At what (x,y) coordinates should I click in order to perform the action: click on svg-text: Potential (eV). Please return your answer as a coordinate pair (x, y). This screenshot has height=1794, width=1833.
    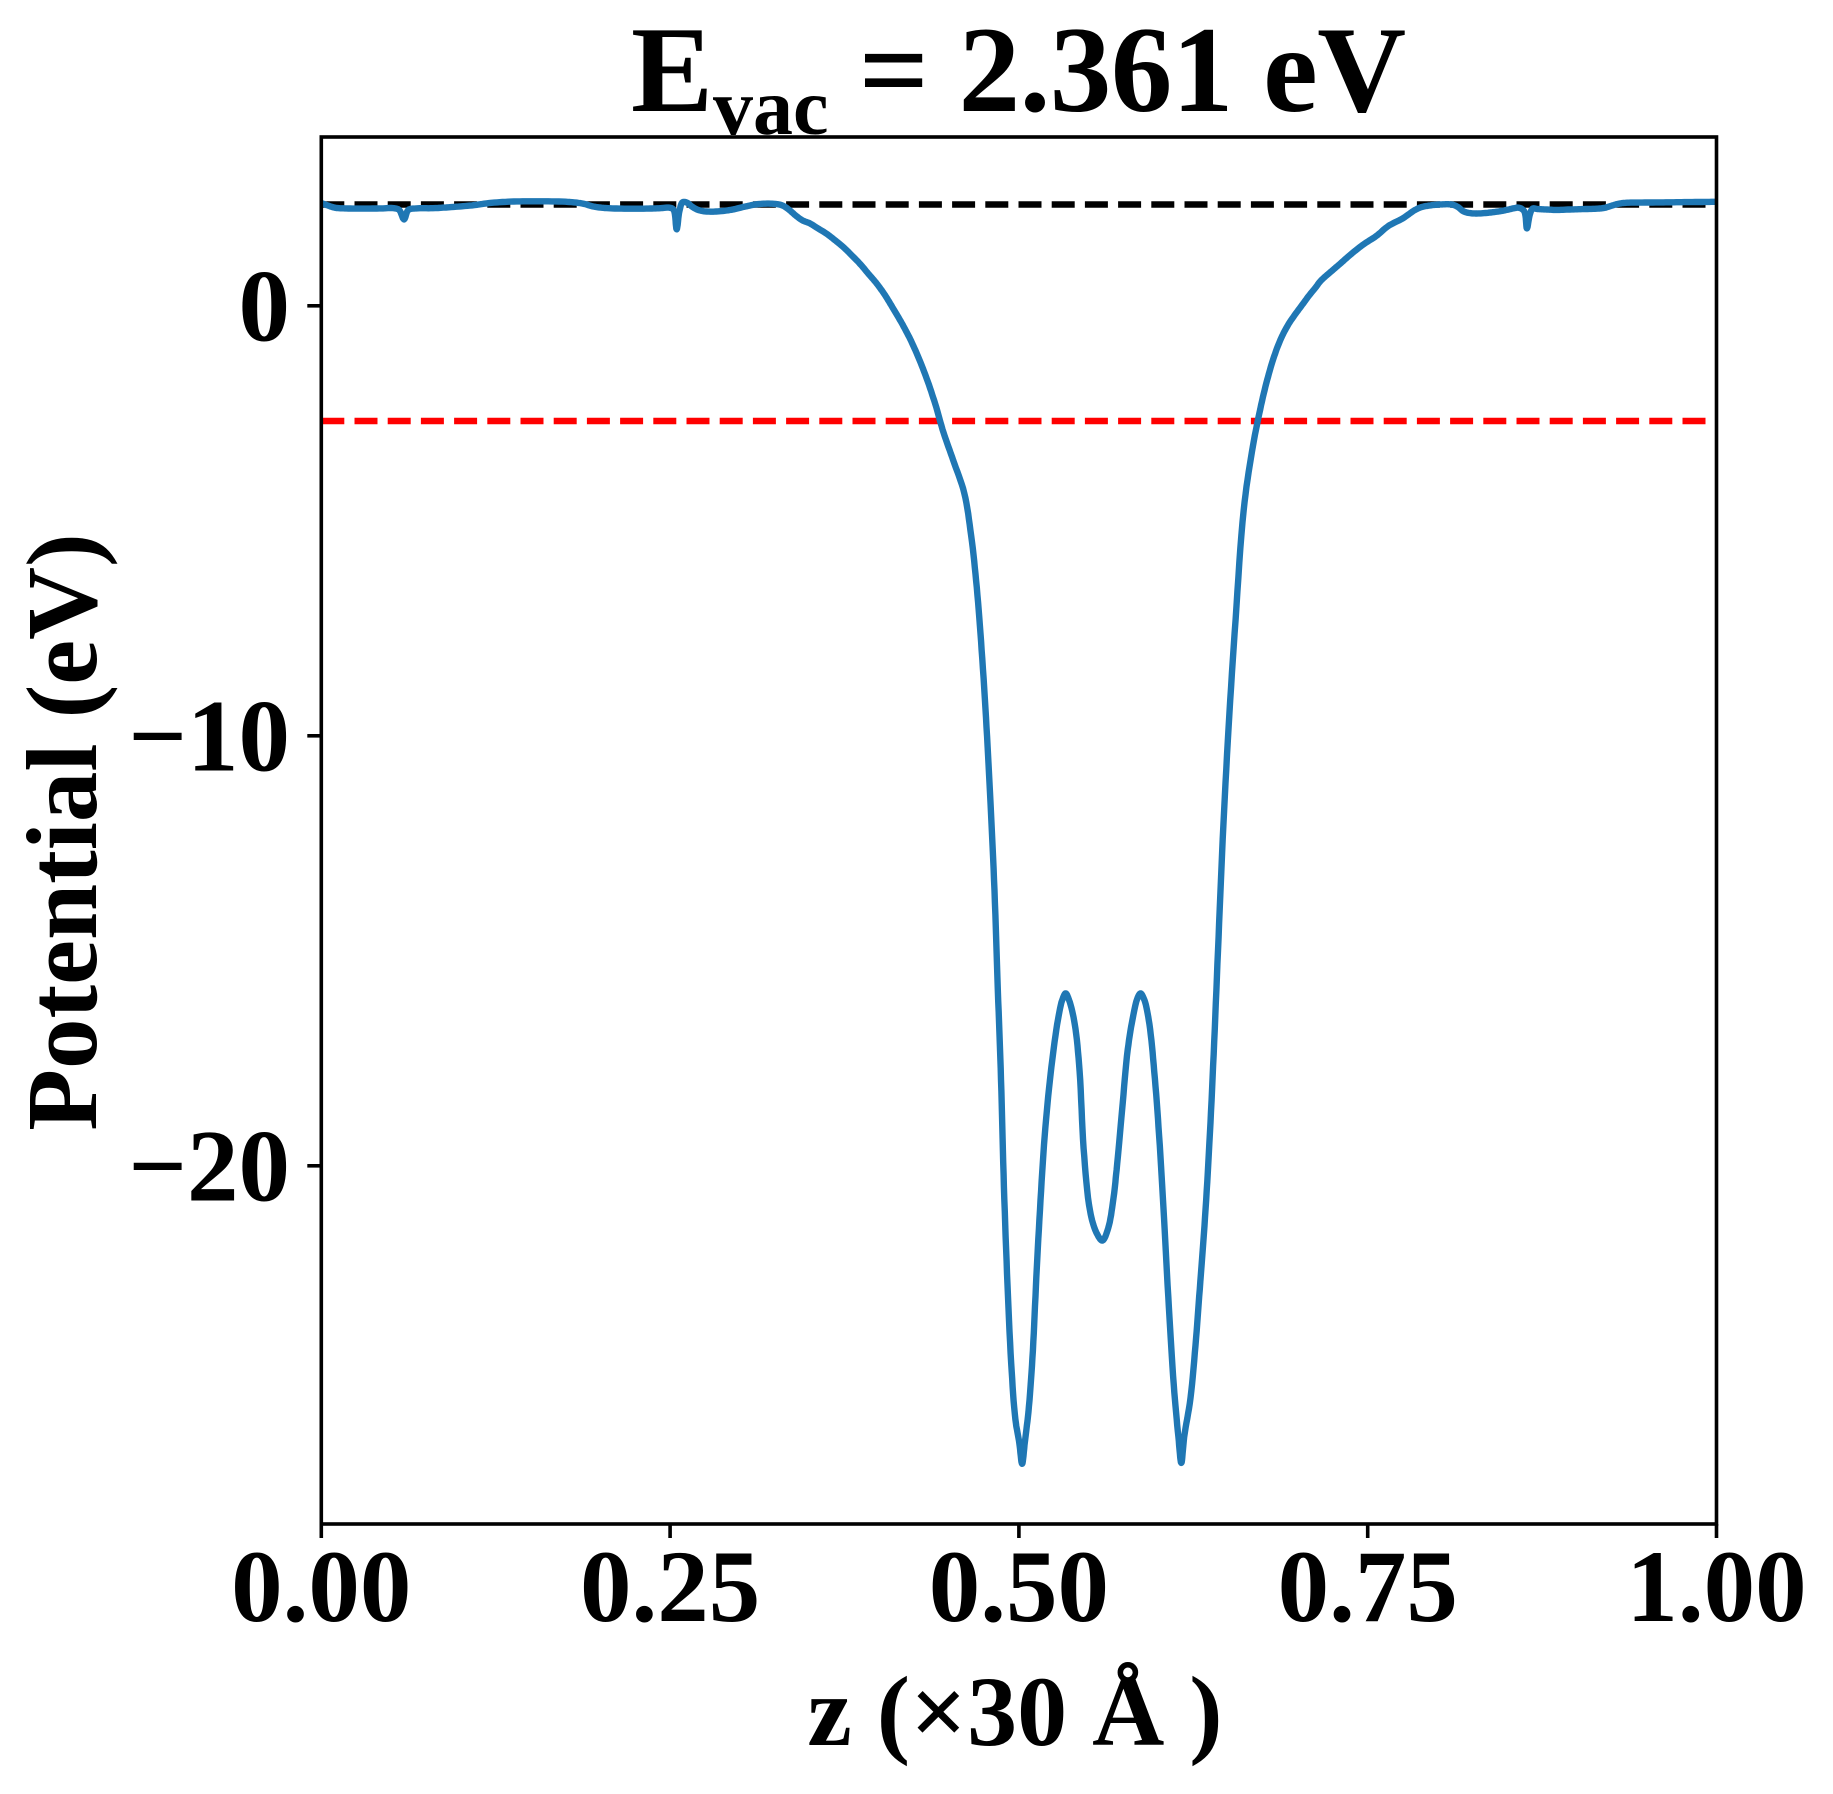
    Looking at the image, I should click on (62, 831).